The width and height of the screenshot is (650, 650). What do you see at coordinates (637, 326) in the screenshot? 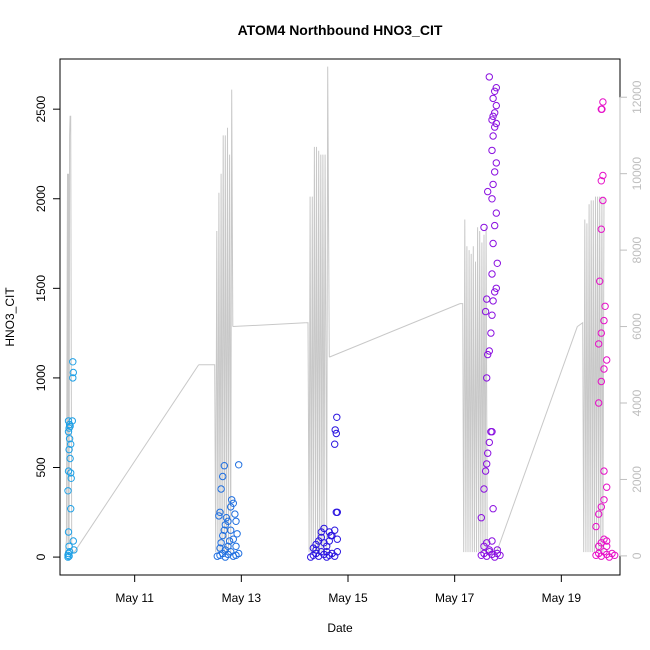
I see `y2-tick-label: 6000` at bounding box center [637, 326].